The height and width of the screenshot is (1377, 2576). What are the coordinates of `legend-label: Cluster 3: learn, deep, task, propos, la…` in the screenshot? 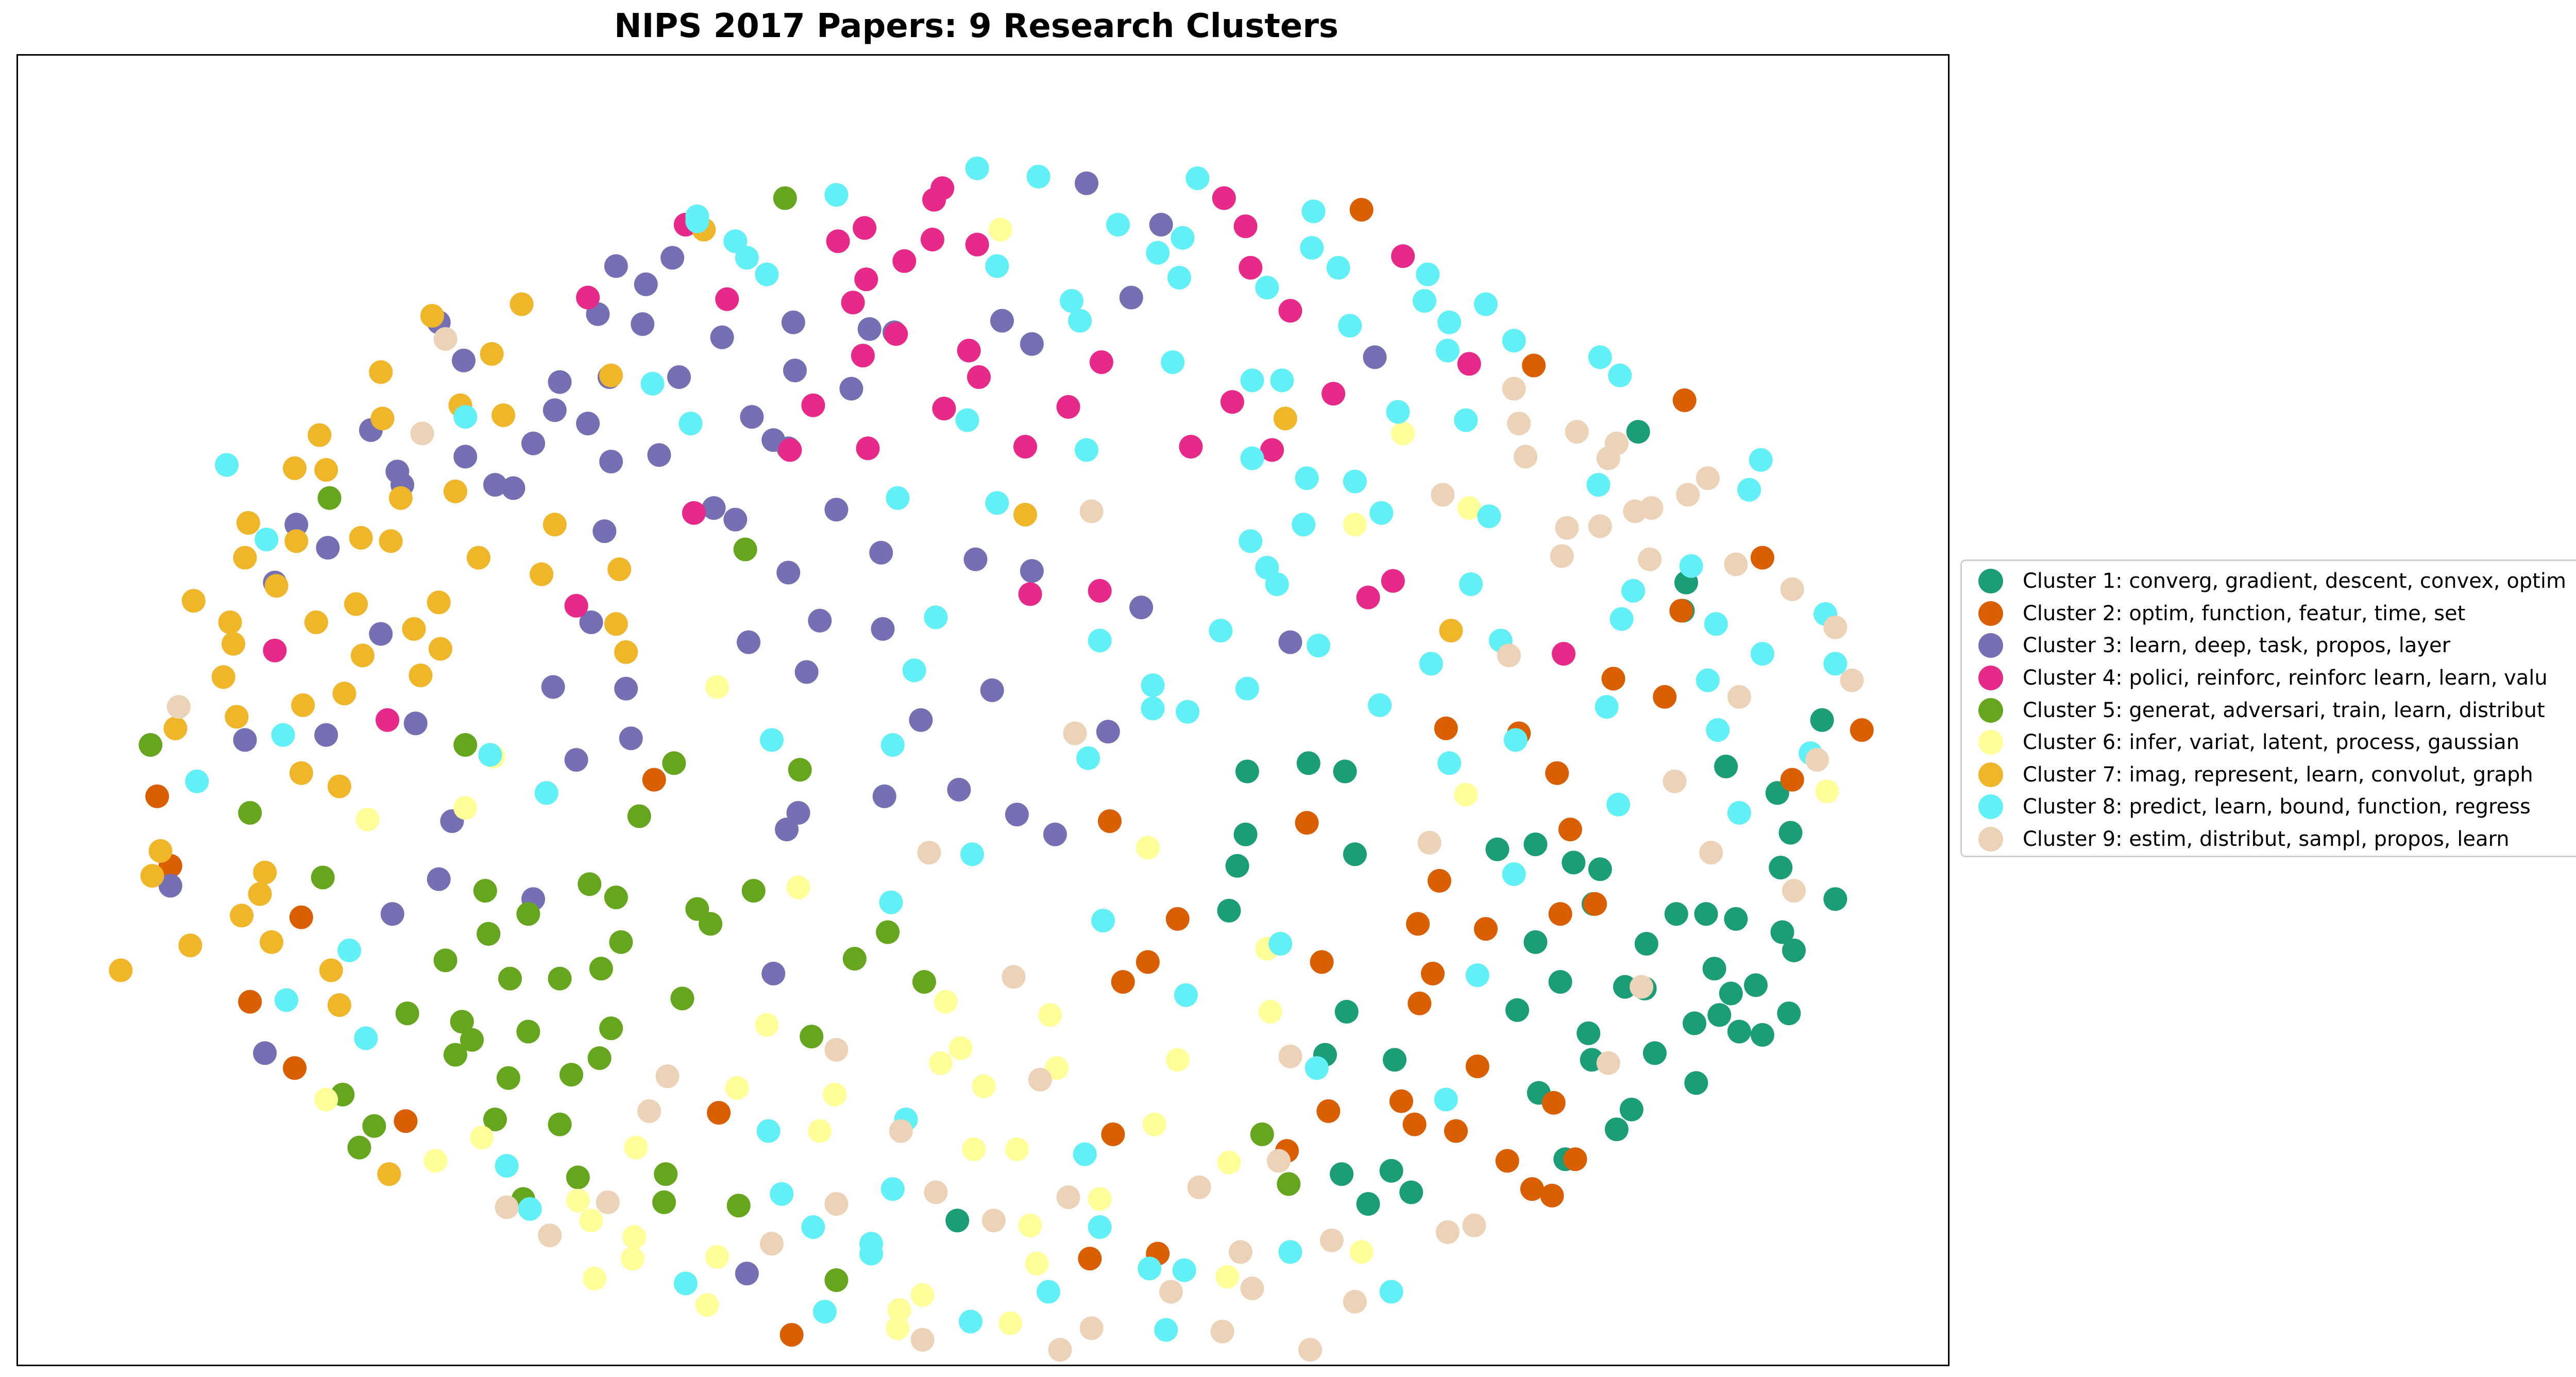 It's located at (2237, 646).